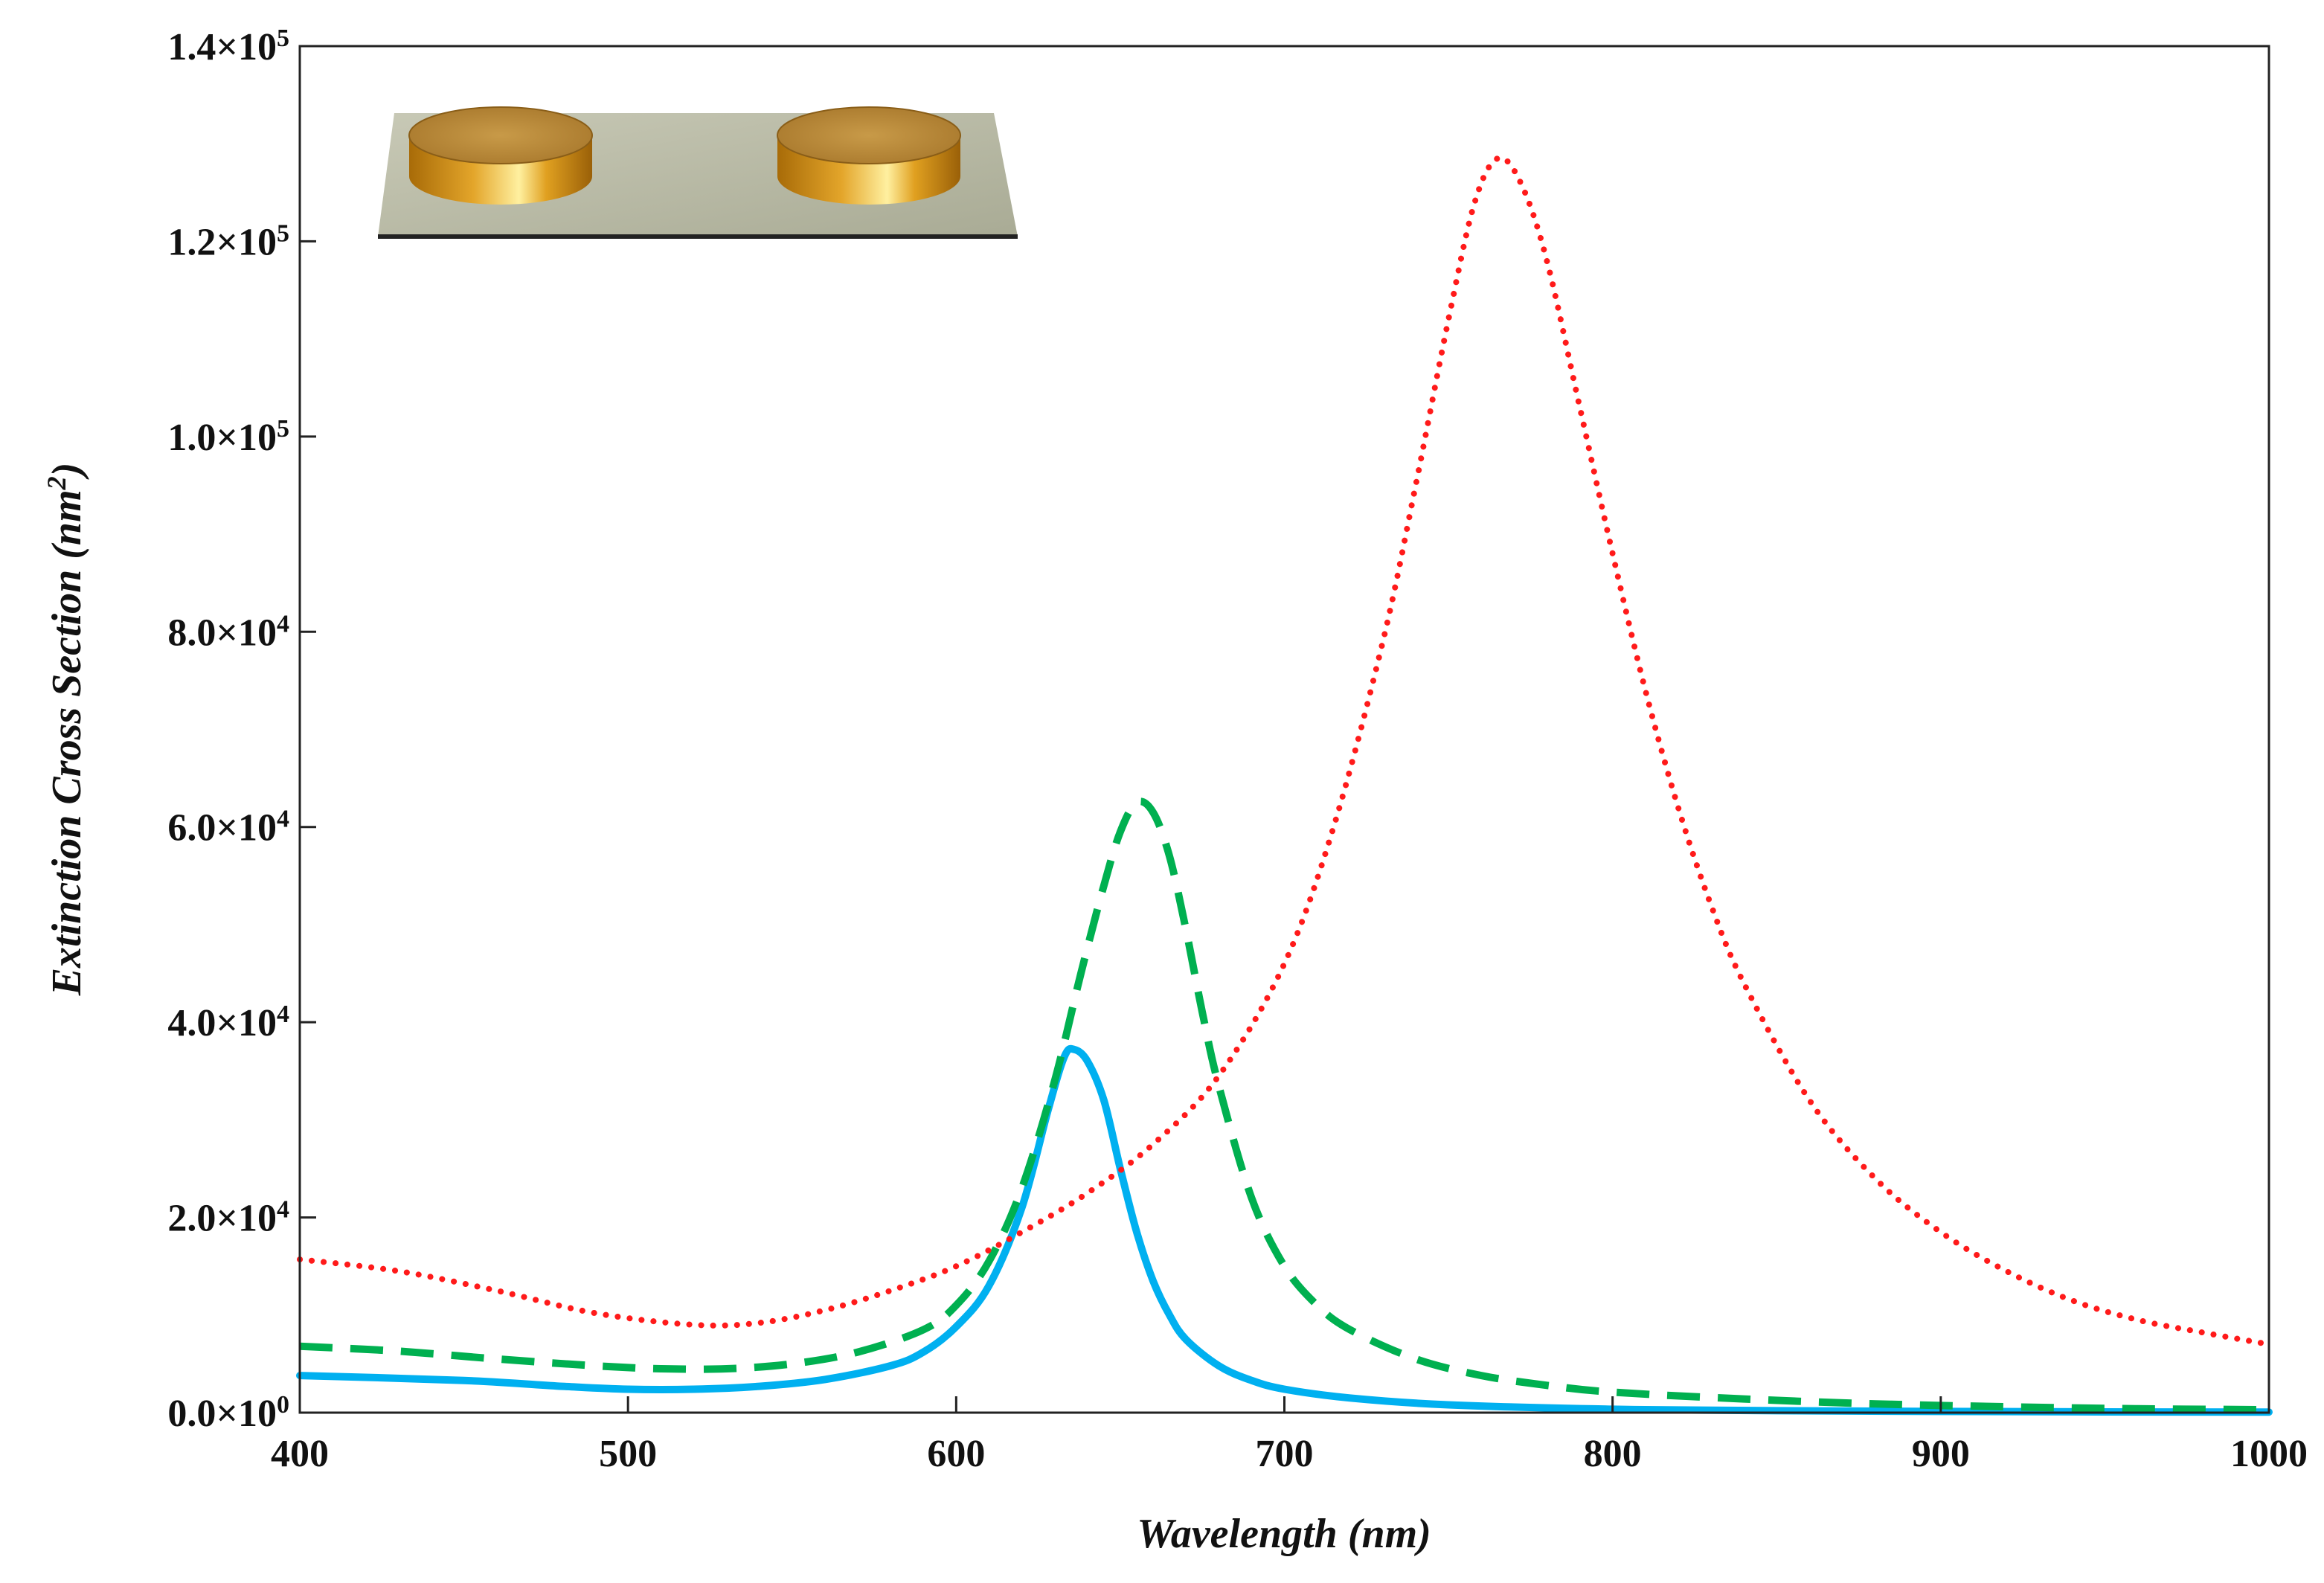 The image size is (2324, 1583). Describe the element at coordinates (228, 241) in the screenshot. I see `y-tick-label: 1.2×10⁵` at that location.